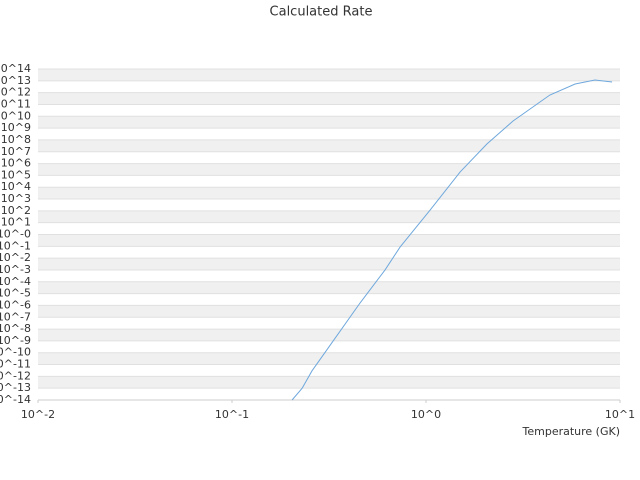 Image resolution: width=640 pixels, height=480 pixels. What do you see at coordinates (15, 92) in the screenshot?
I see `y-tick-label: 10^12` at bounding box center [15, 92].